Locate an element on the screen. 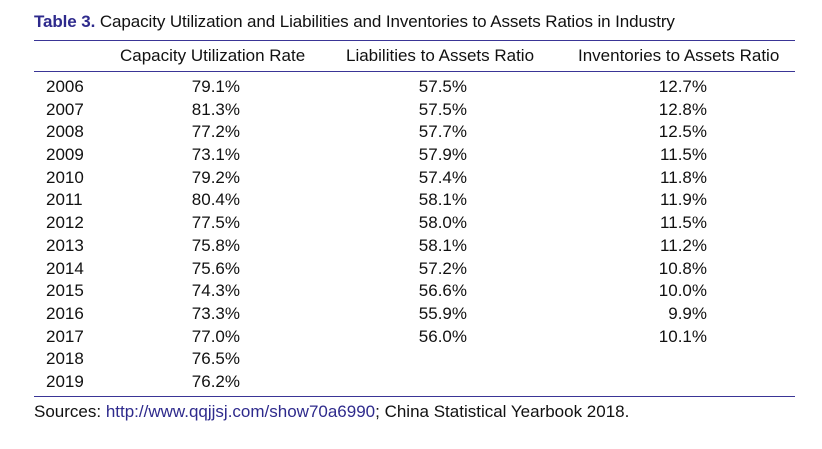 This screenshot has width=822, height=449. sources-suffix: ; China Statistical Yearbook 2018. is located at coordinates (502, 411).